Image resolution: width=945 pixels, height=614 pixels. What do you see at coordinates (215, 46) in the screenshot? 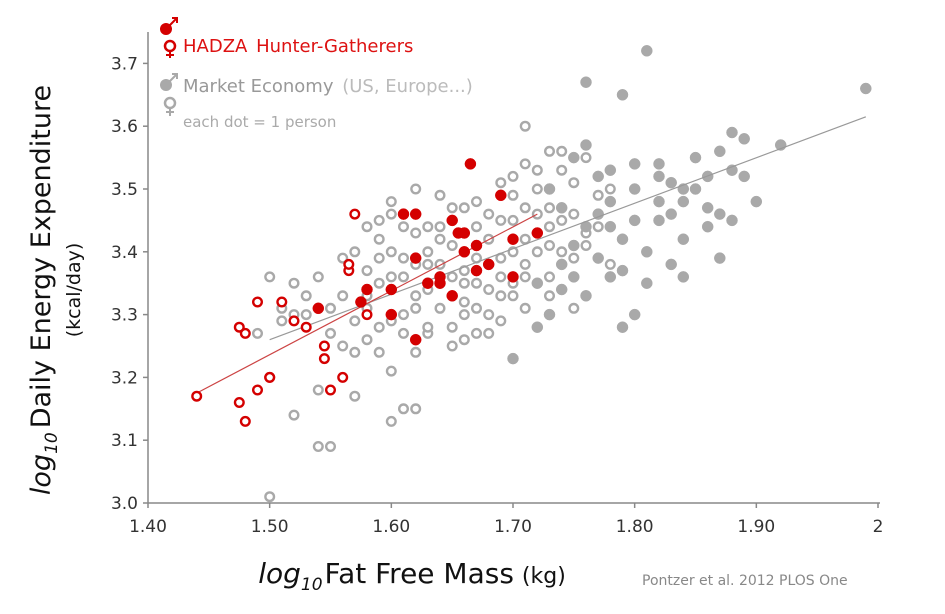
I see `legend-hadza-label: HADZA` at bounding box center [215, 46].